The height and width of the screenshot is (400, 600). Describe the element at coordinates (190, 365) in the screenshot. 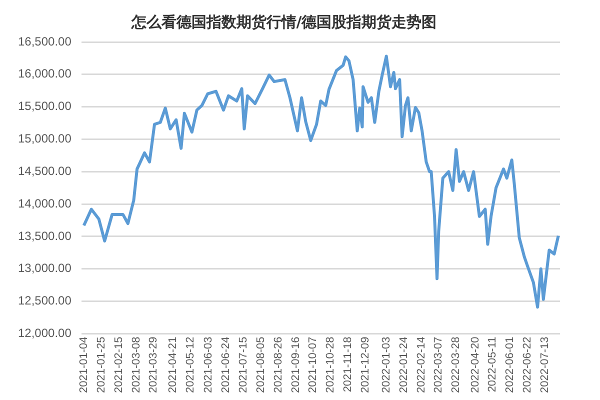

I see `x-tick-label: 2021-05-12` at that location.